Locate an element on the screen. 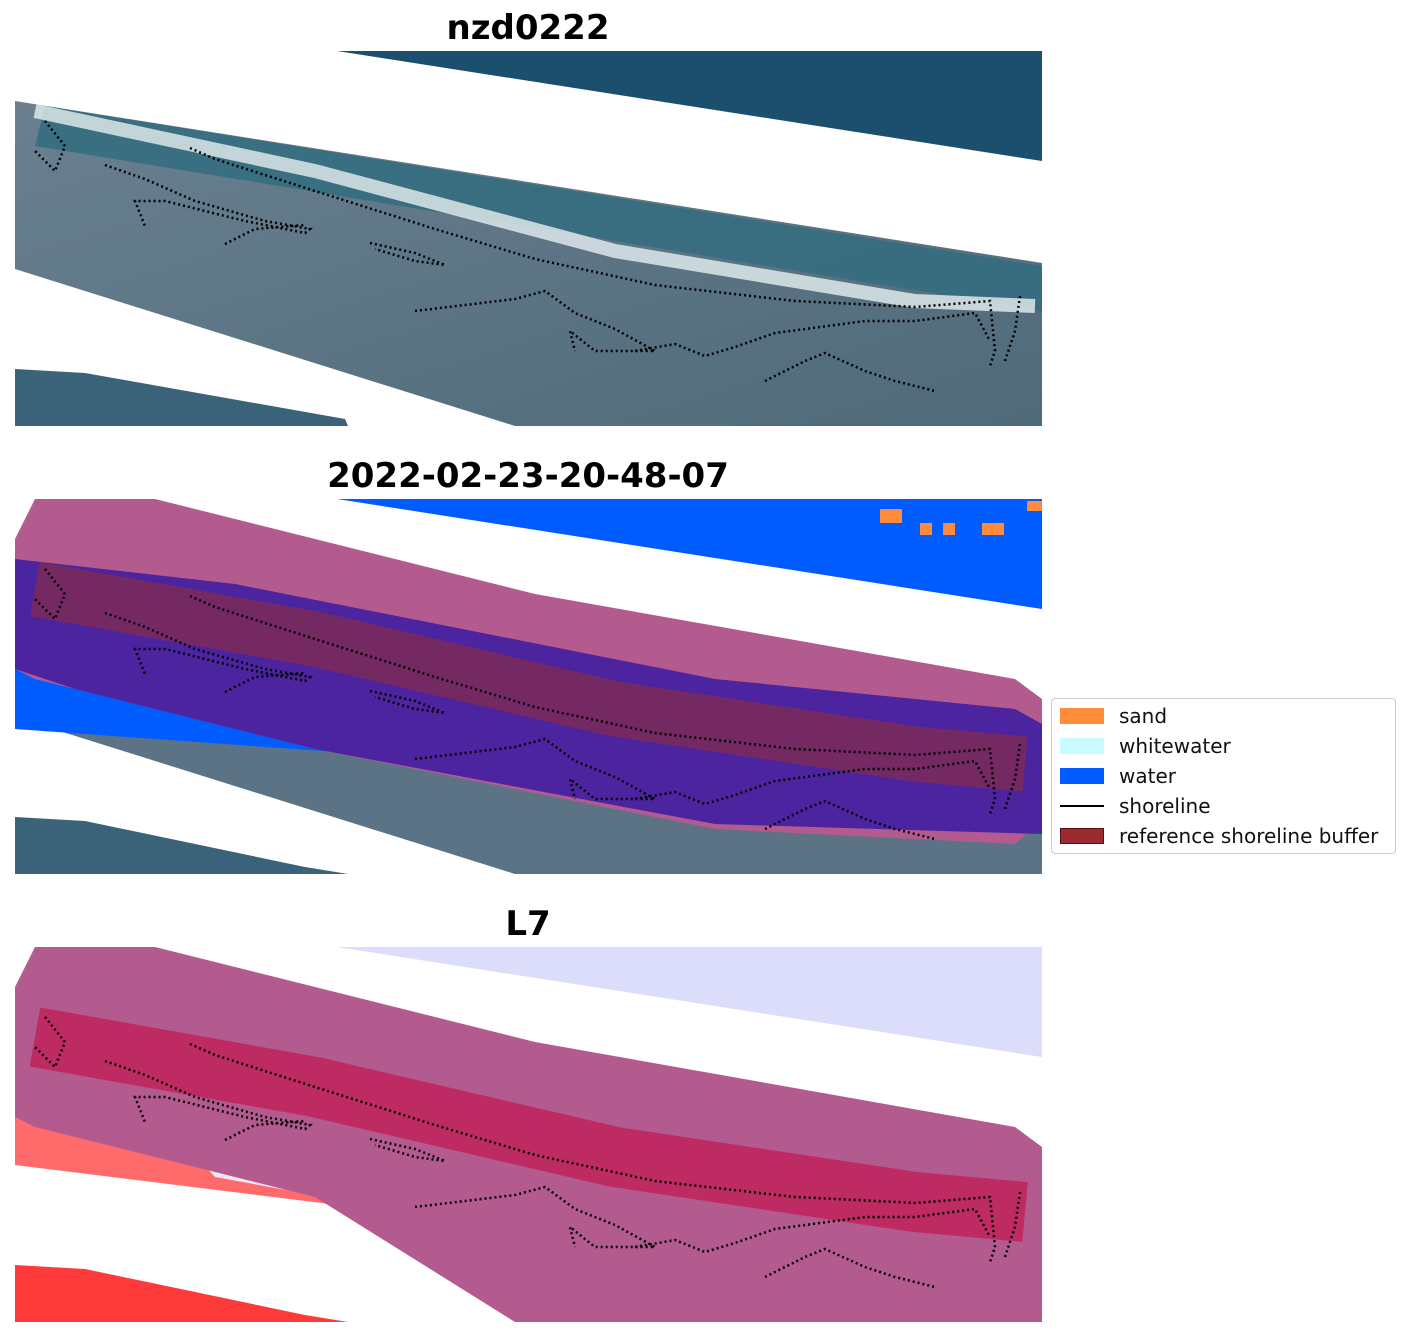 The image size is (1412, 1337). legend-item-reference-buffer: reference shoreline buffer is located at coordinates (1219, 836).